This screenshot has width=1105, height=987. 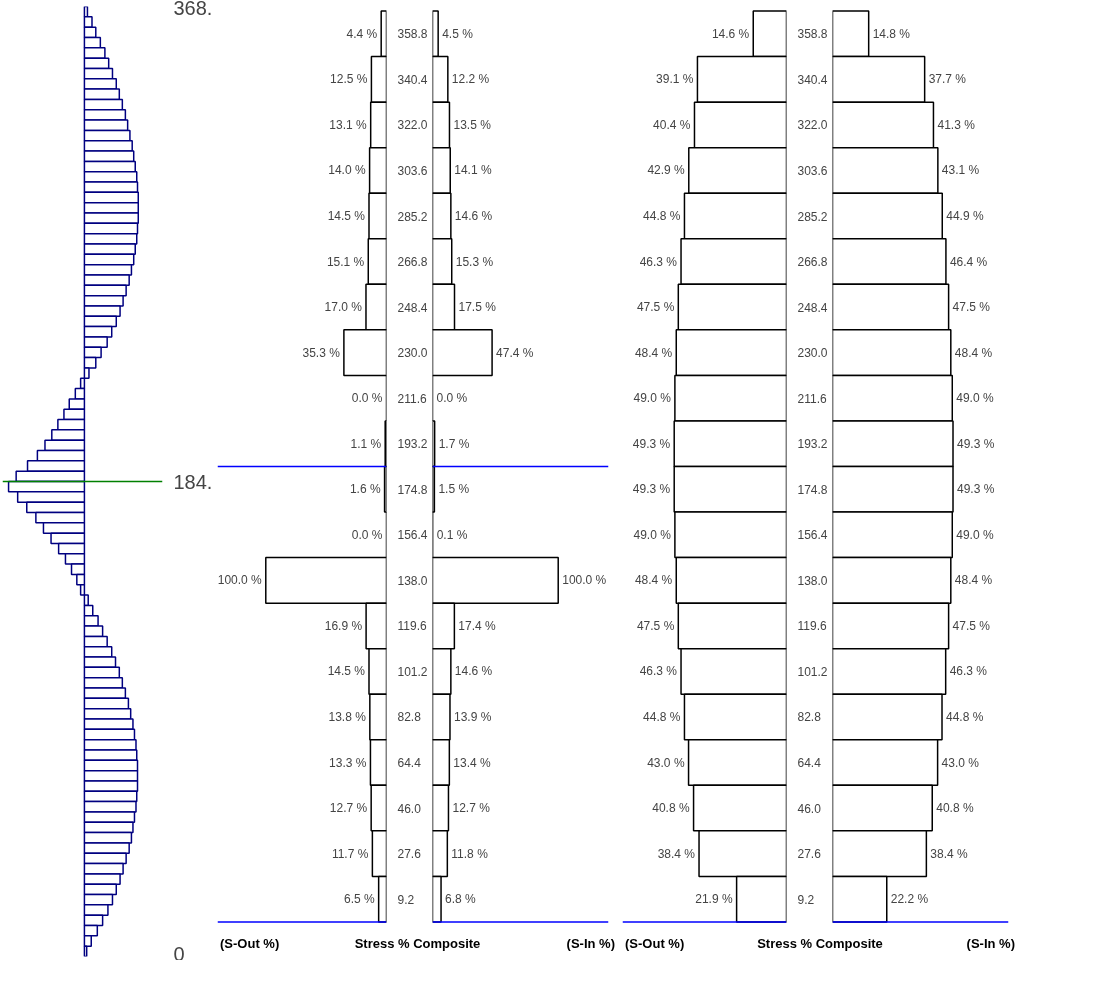 What do you see at coordinates (365, 489) in the screenshot?
I see `data-label: 1.6 %` at bounding box center [365, 489].